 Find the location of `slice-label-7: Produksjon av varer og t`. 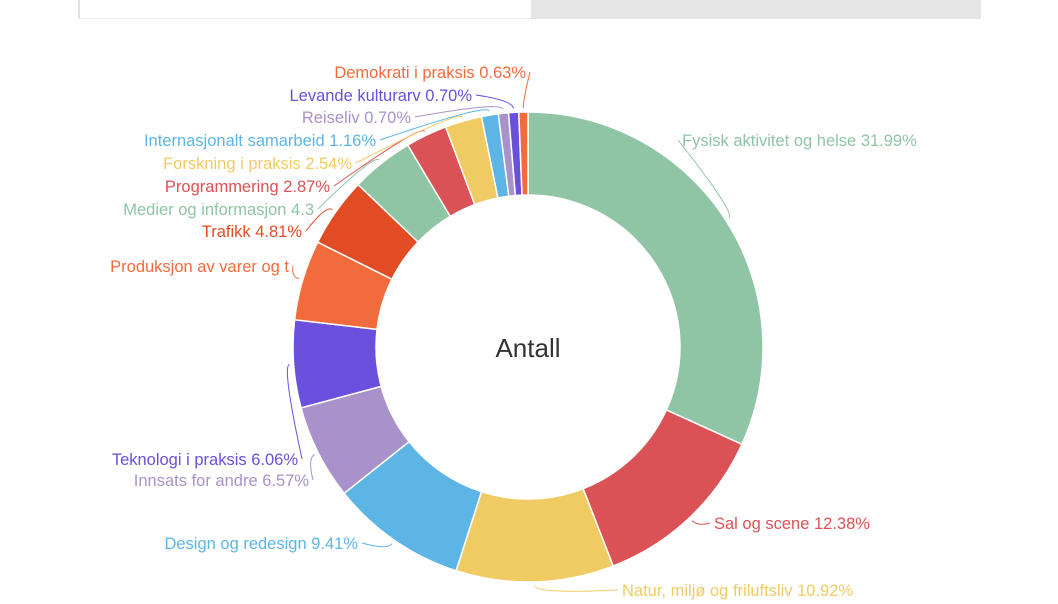

slice-label-7: Produksjon av varer og t is located at coordinates (199, 267).